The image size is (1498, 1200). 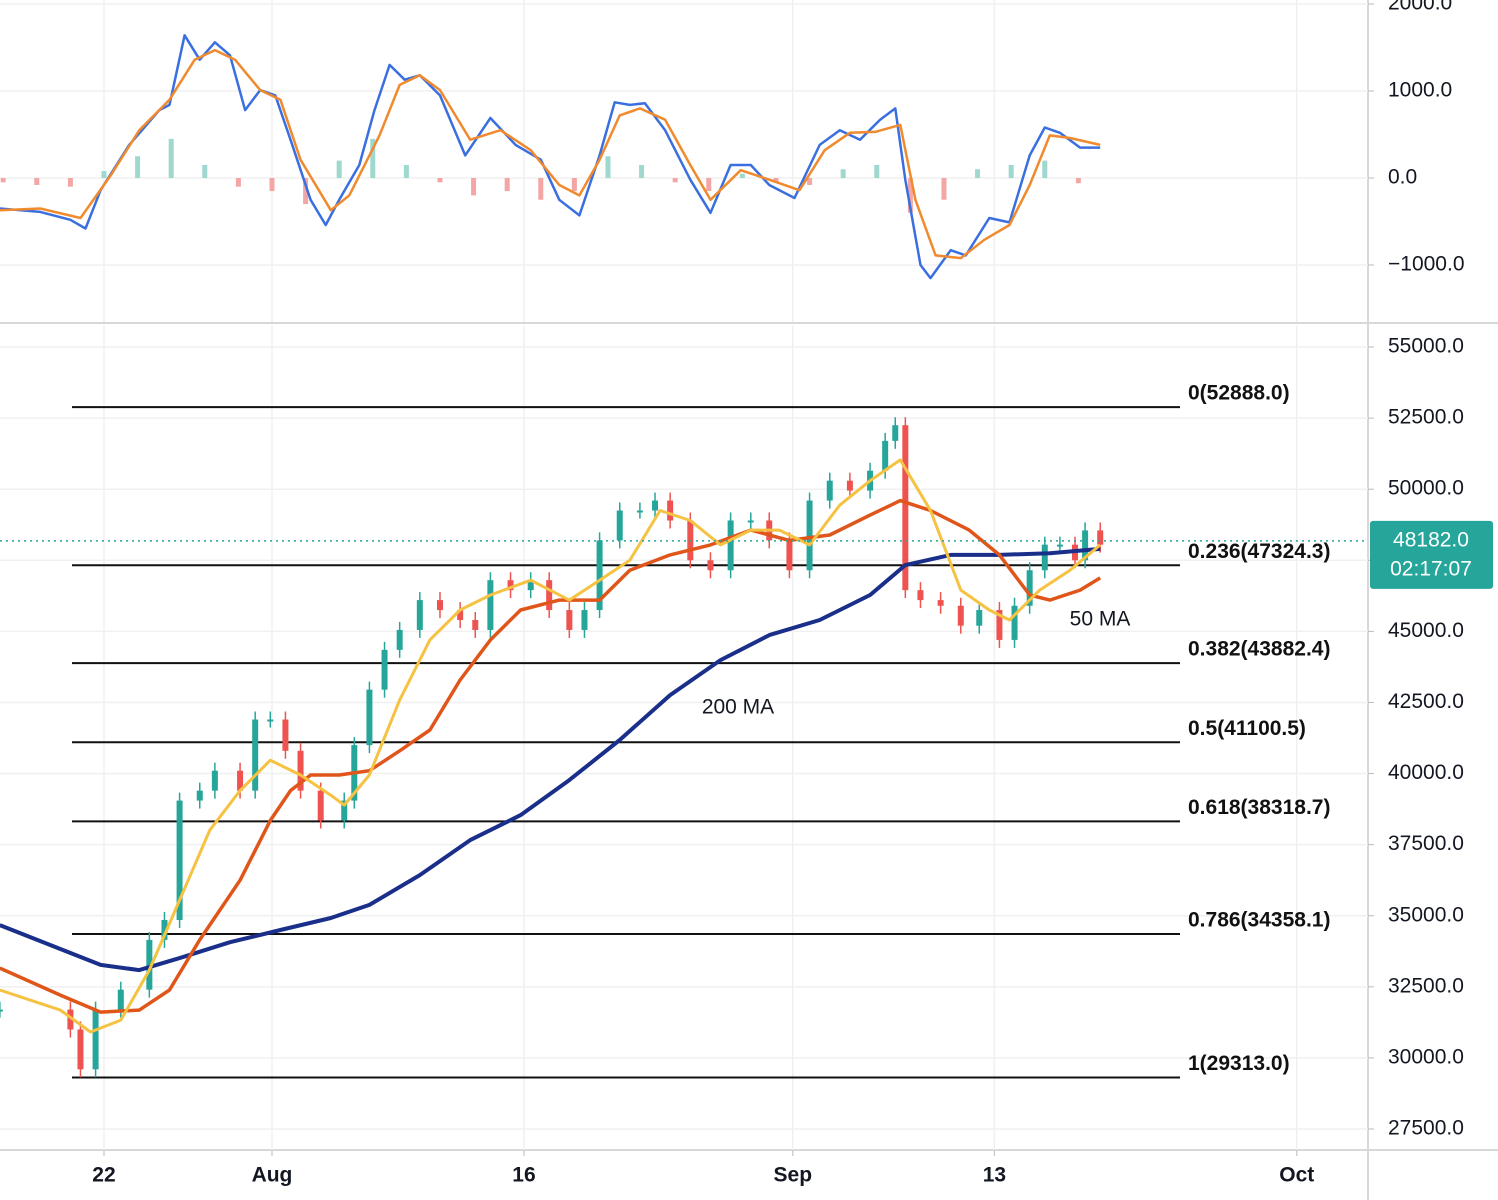 What do you see at coordinates (1426, 417) in the screenshot?
I see `y-tick-label: 52500.0` at bounding box center [1426, 417].